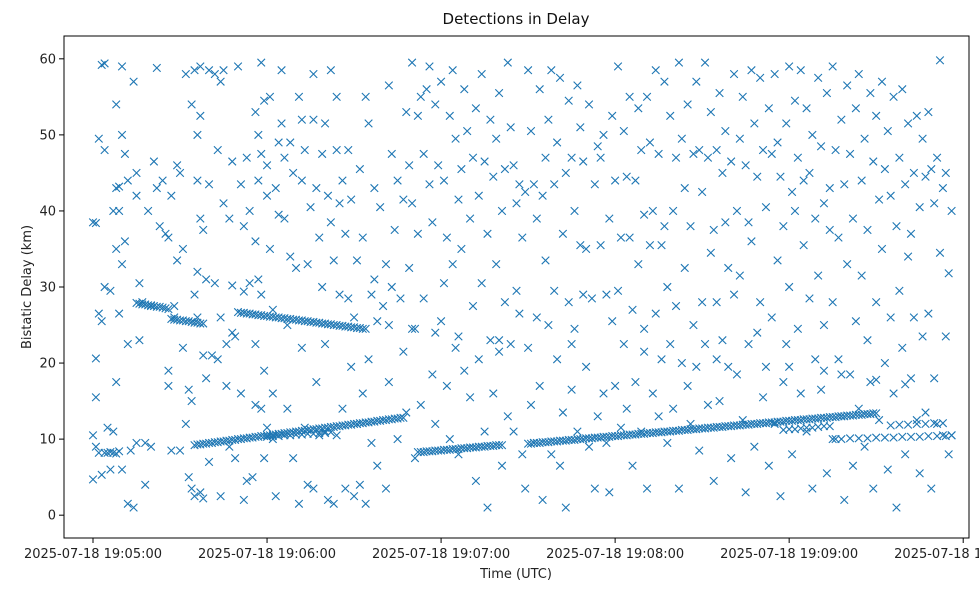 Image resolution: width=979 pixels, height=590 pixels. I want to click on y-tick-label: 20, so click(47, 364).